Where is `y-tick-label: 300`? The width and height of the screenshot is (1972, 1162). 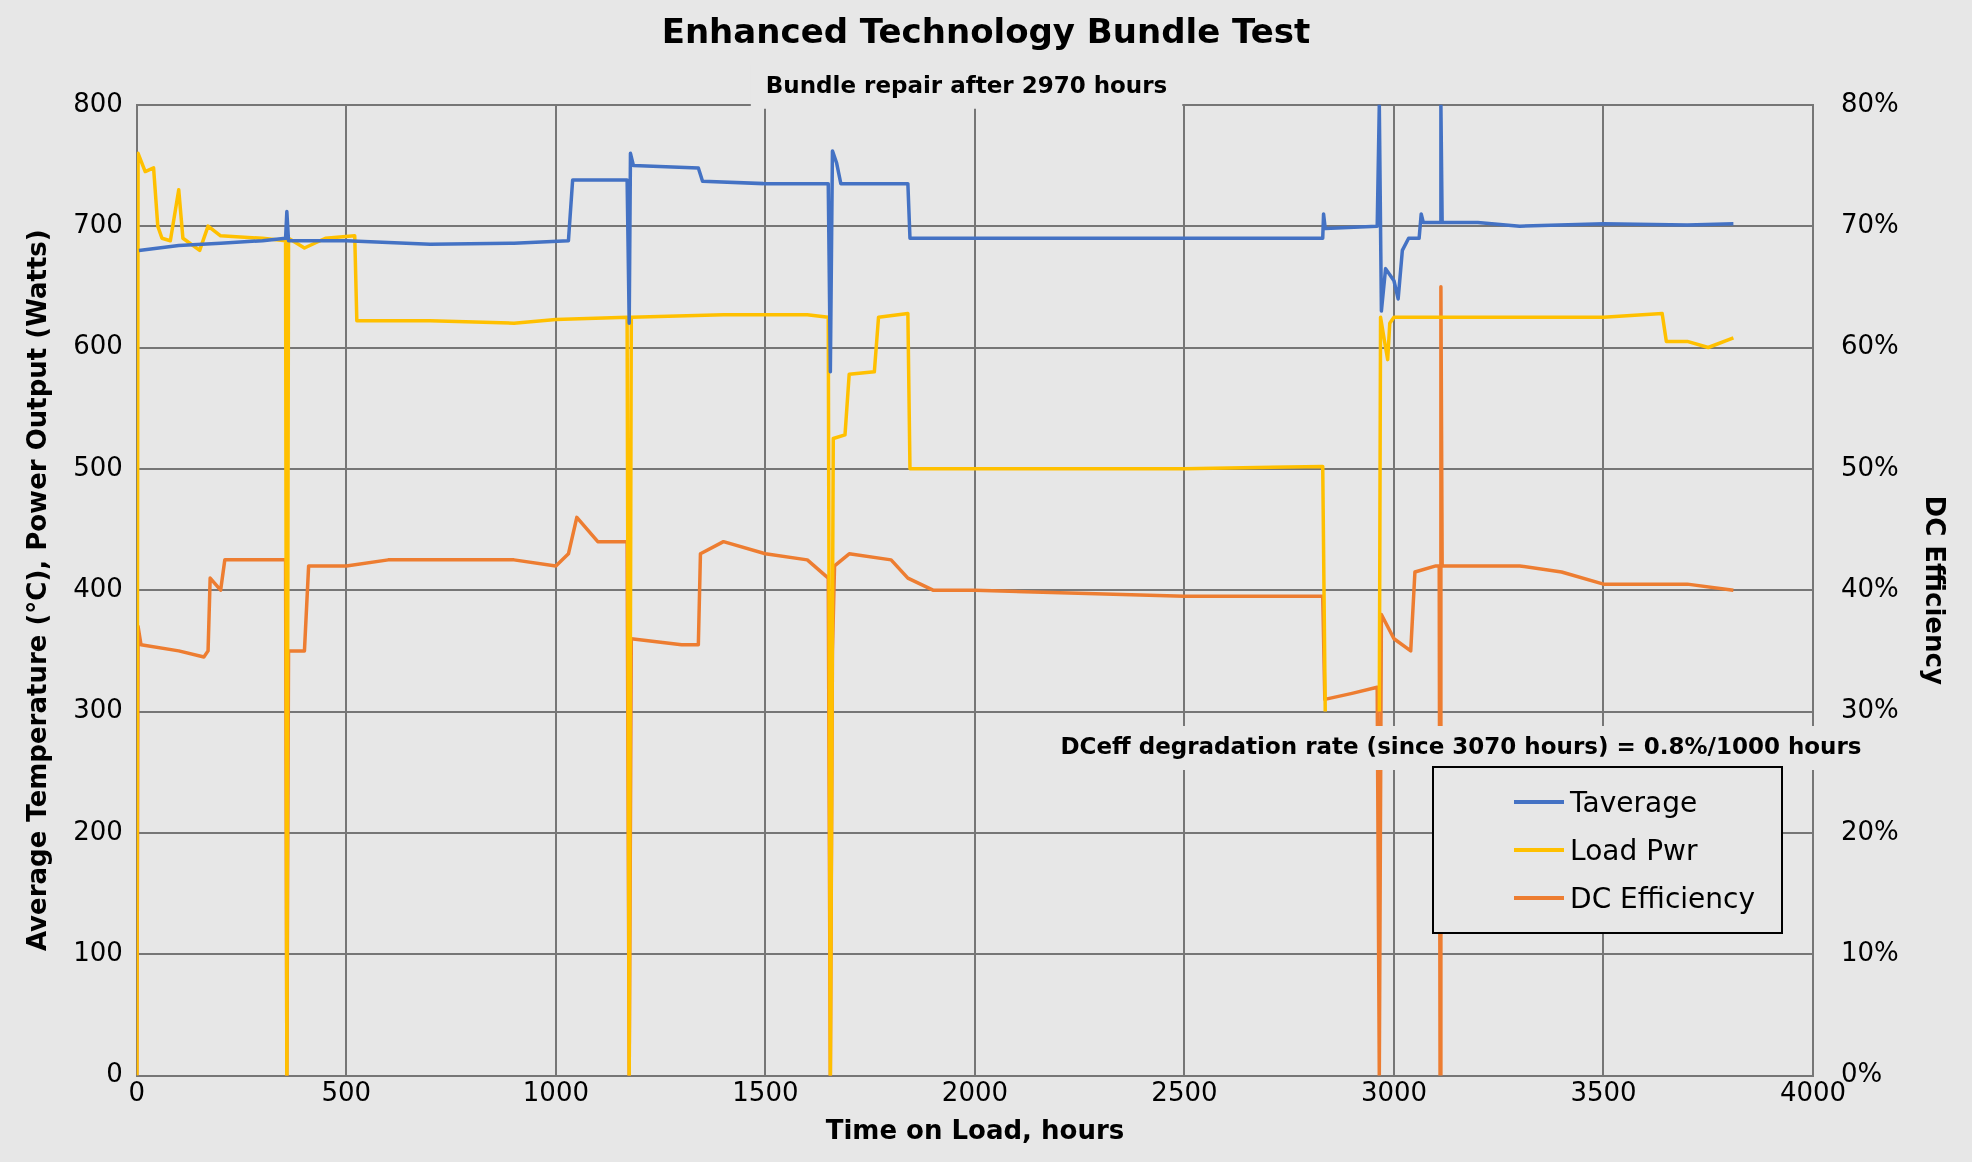 y-tick-label: 300 is located at coordinates (98, 709).